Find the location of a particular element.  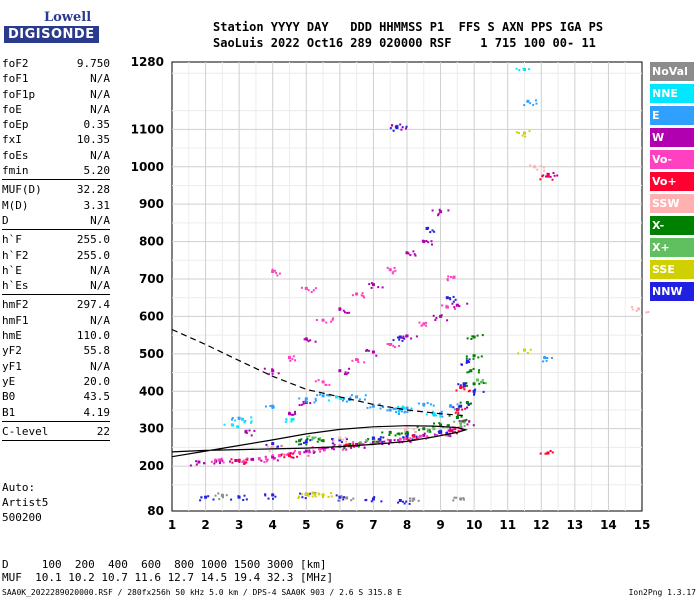

param-name: hmE is located at coordinates (12, 336).